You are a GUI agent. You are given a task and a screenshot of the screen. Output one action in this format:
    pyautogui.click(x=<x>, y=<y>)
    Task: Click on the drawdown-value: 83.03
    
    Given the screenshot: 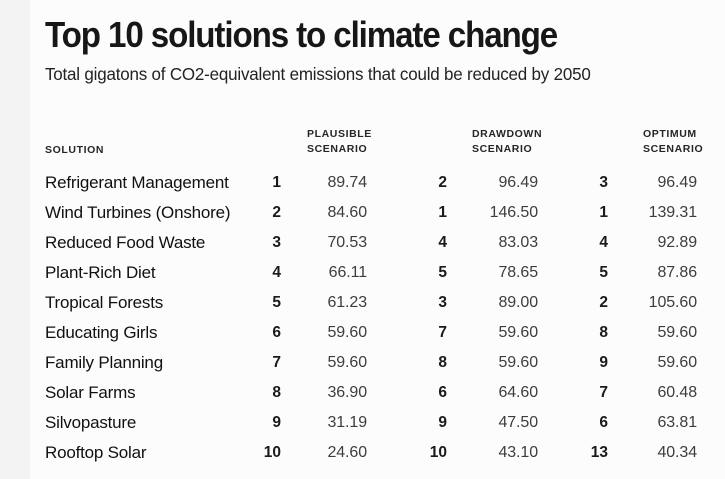 What is the action you would take?
    pyautogui.click(x=518, y=242)
    